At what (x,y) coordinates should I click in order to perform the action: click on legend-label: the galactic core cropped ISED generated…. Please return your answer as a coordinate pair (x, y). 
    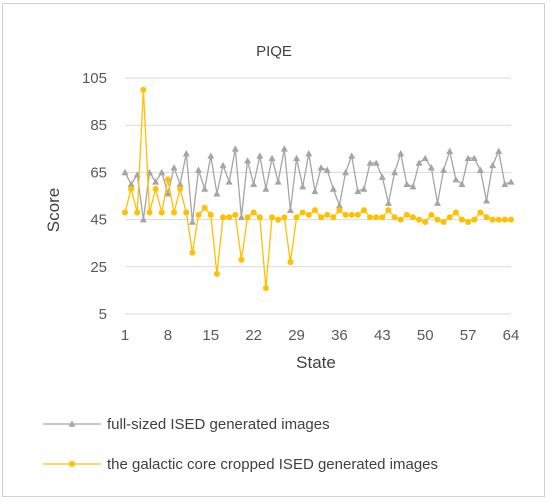
    Looking at the image, I should click on (272, 464).